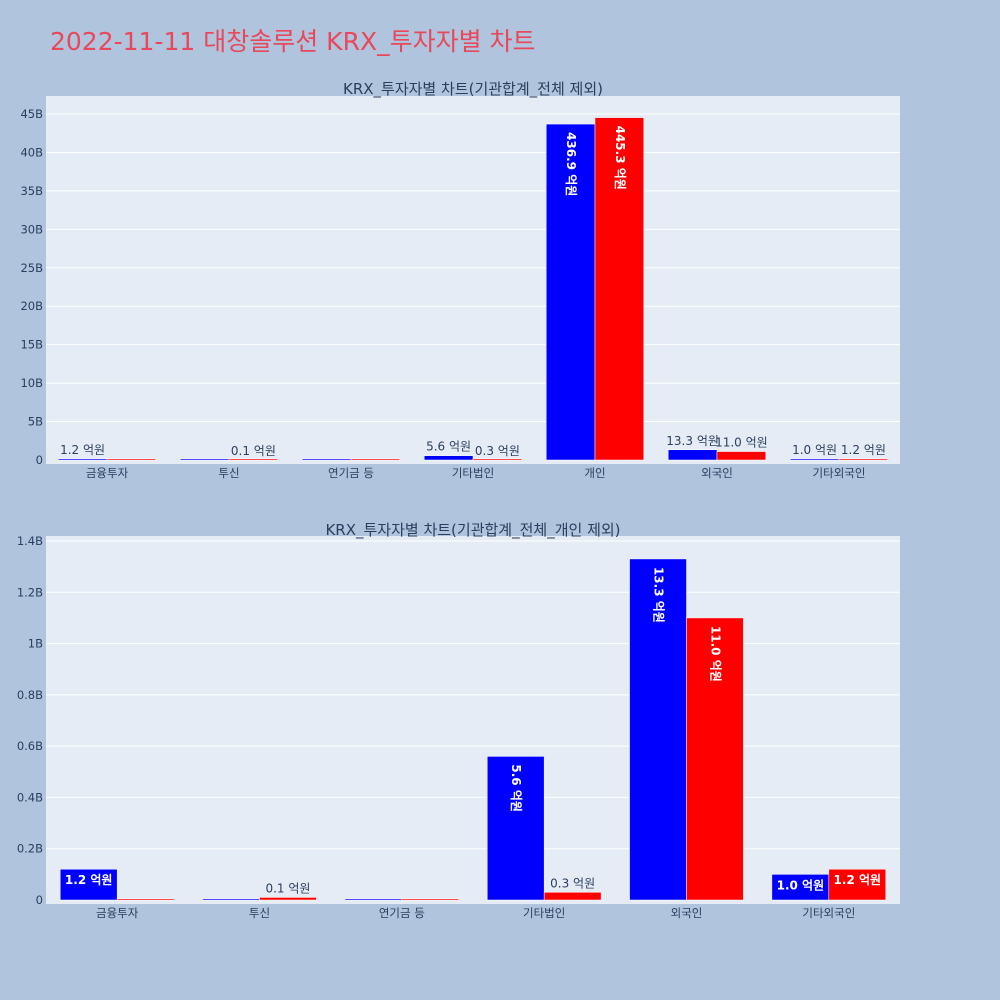 This screenshot has height=1000, width=1000. Describe the element at coordinates (30, 541) in the screenshot. I see `y-tick-label: 1.4B` at that location.